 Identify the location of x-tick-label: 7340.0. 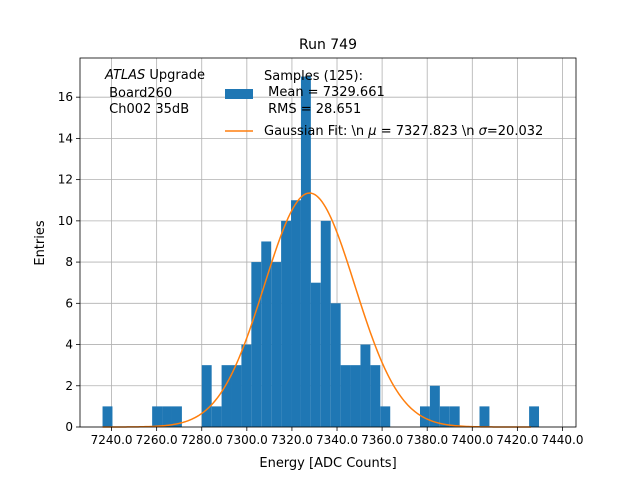
(337, 440).